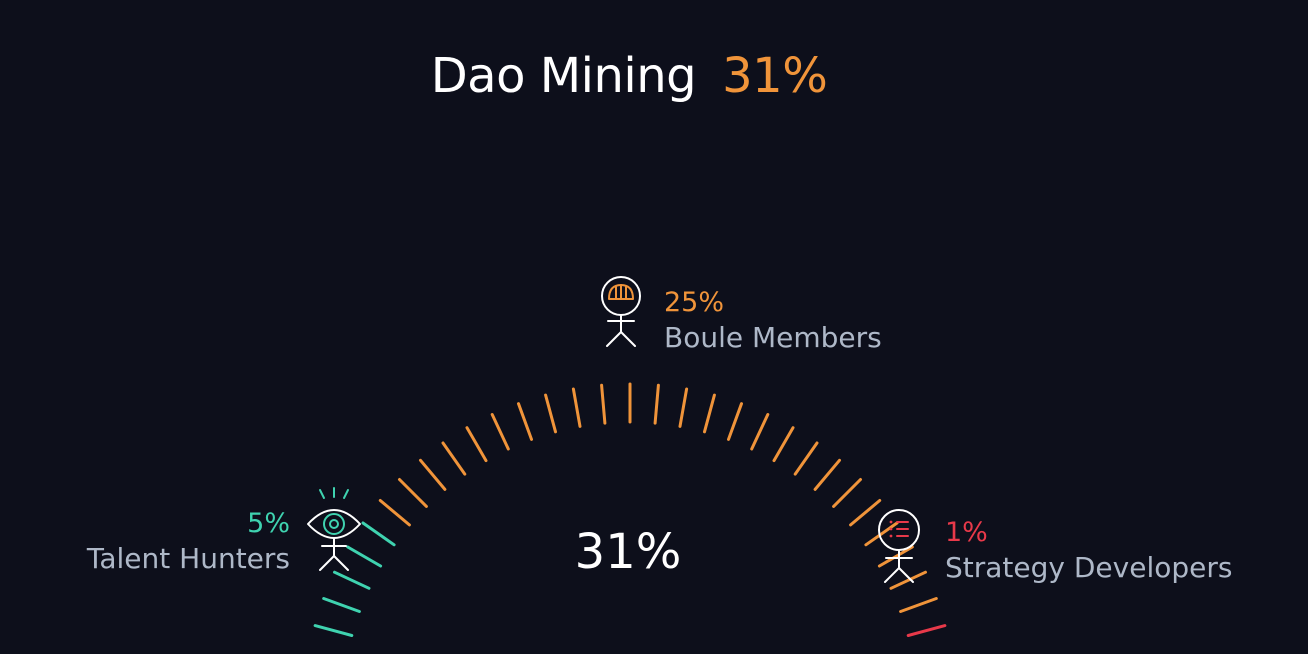 This screenshot has height=654, width=1308. I want to click on boule-members-label: Boule Members, so click(773, 337).